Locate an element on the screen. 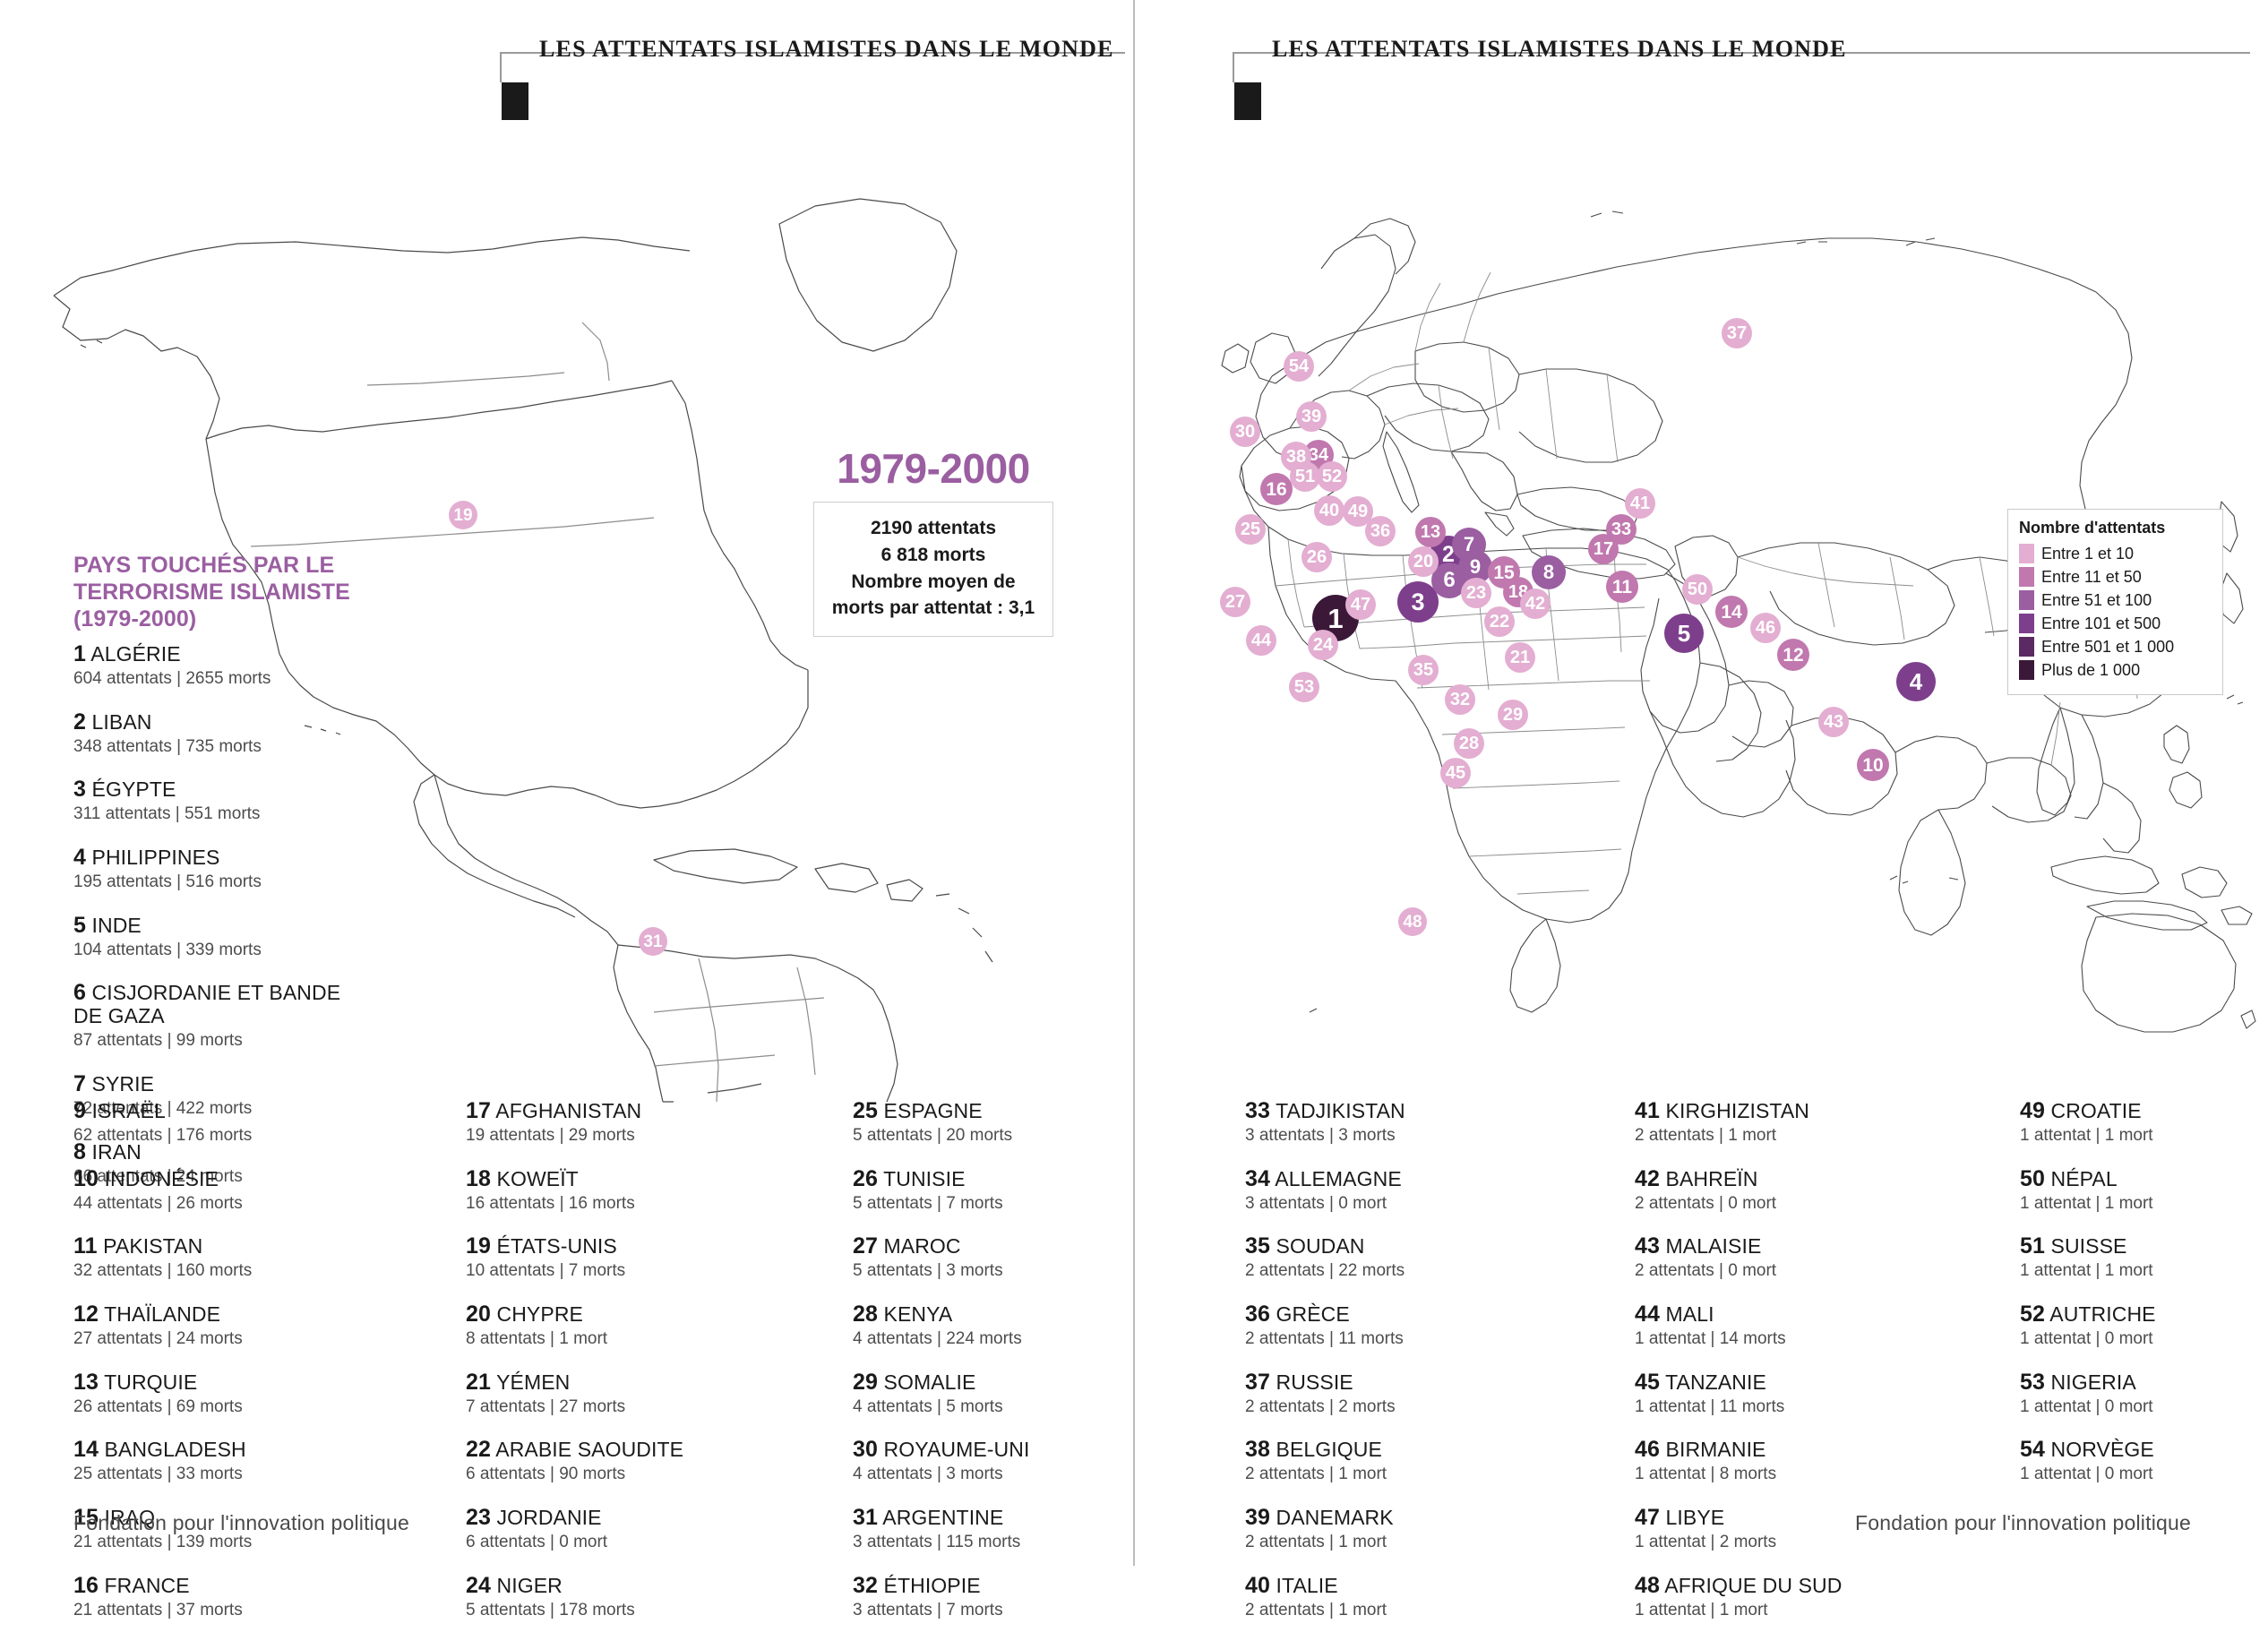  footer-left: Fondation pour l'innovation politique is located at coordinates (241, 1522).